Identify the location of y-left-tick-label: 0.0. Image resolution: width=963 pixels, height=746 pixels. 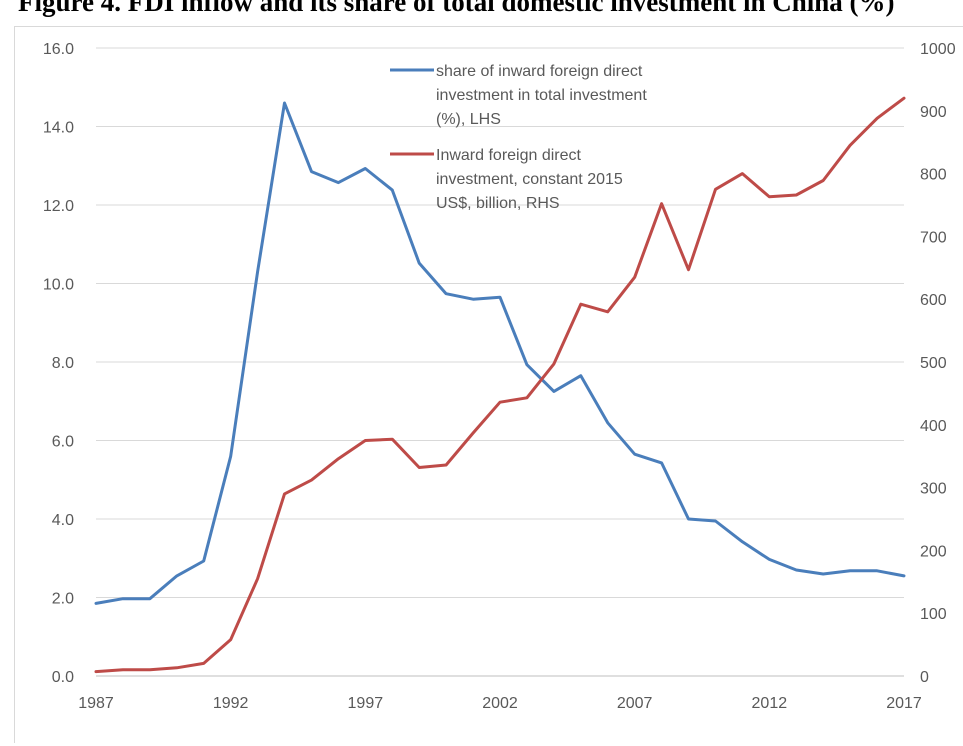
(63, 677).